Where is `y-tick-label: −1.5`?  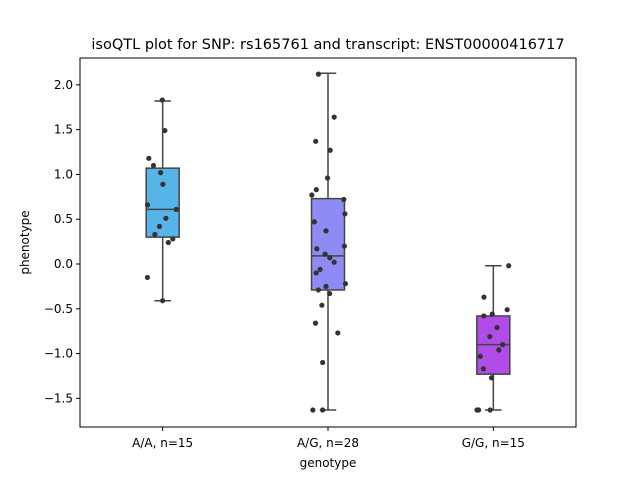
y-tick-label: −1.5 is located at coordinates (58, 398).